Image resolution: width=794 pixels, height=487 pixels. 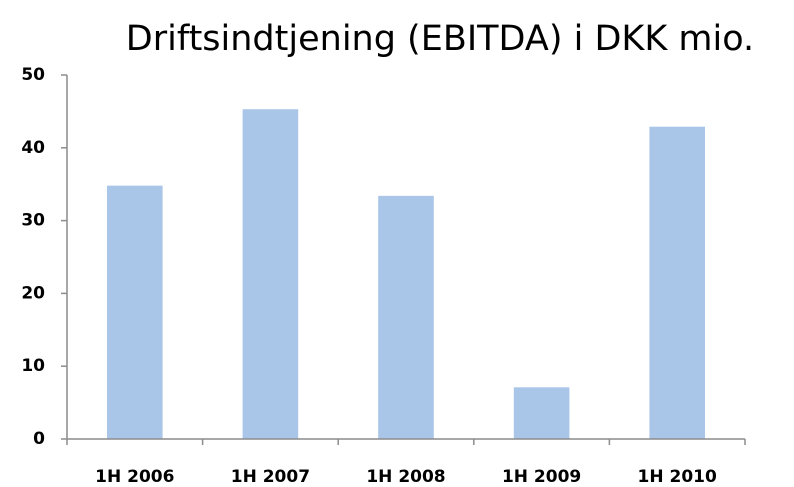 I want to click on x-tick-label: 1H 2010, so click(x=677, y=477).